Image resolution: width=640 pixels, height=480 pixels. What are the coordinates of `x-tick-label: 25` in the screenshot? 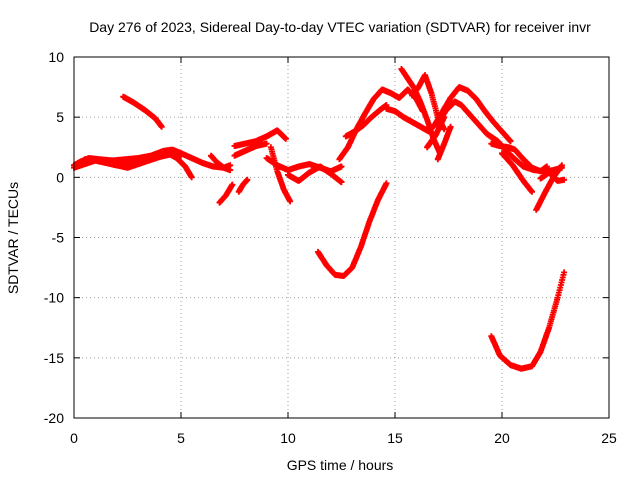 It's located at (609, 438).